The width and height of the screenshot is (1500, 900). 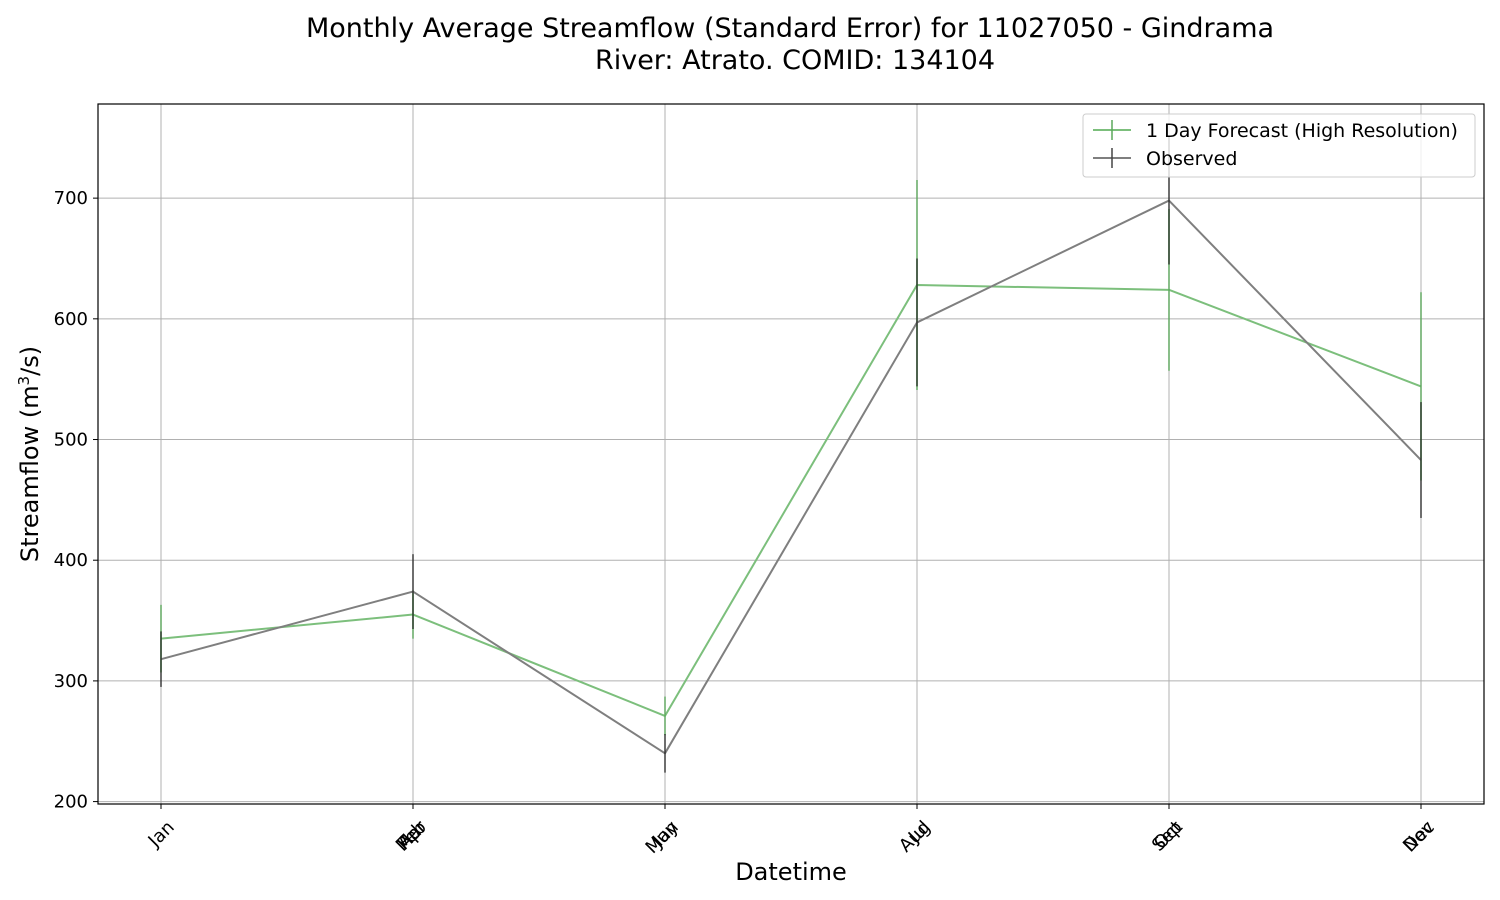 What do you see at coordinates (71, 440) in the screenshot?
I see `y-tick-label-500: 500` at bounding box center [71, 440].